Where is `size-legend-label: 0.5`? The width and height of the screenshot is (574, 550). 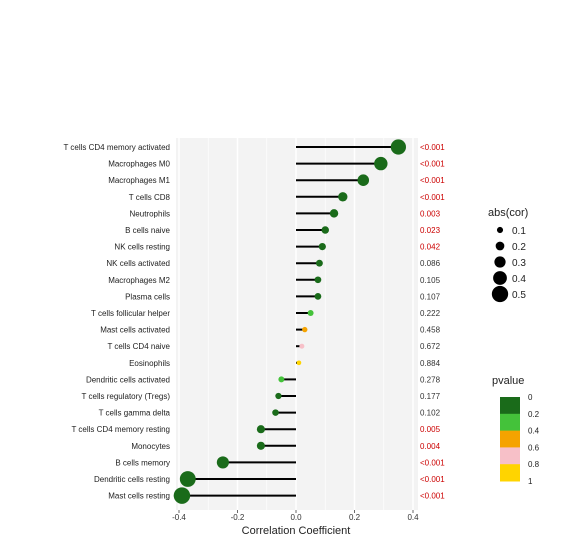 size-legend-label: 0.5 is located at coordinates (519, 295).